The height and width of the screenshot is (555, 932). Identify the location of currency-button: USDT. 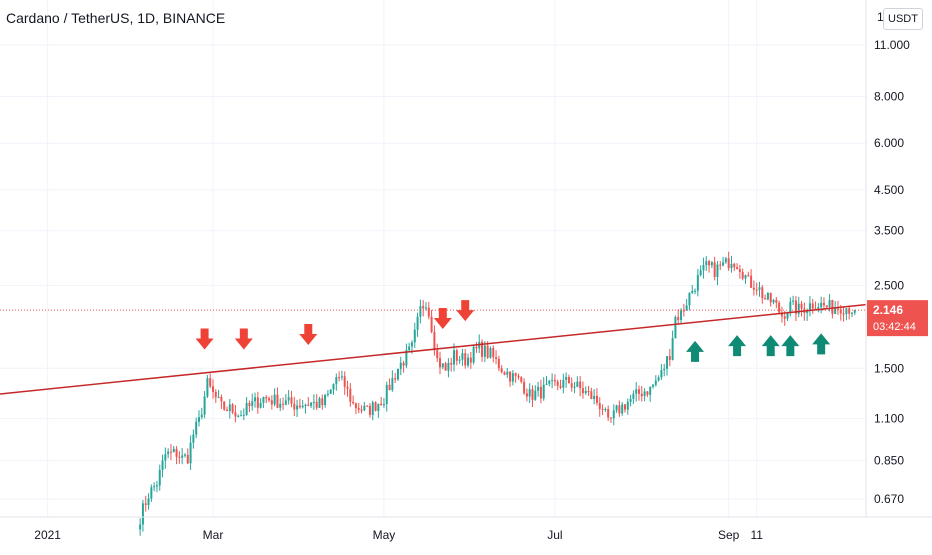
(903, 19).